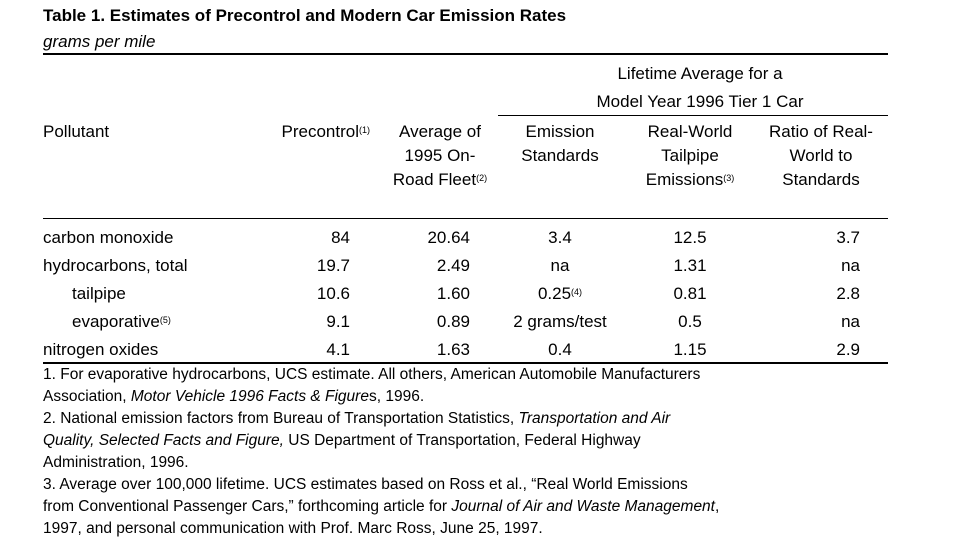 The height and width of the screenshot is (541, 960). What do you see at coordinates (700, 73) in the screenshot?
I see `group-header-line1: Lifetime Average for a` at bounding box center [700, 73].